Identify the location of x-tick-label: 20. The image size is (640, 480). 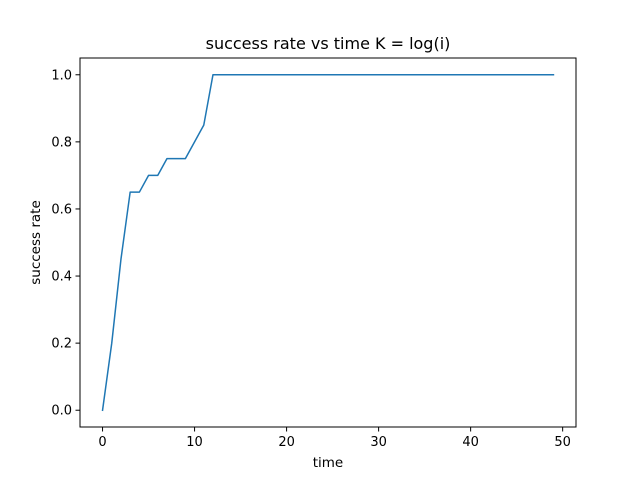
(286, 442).